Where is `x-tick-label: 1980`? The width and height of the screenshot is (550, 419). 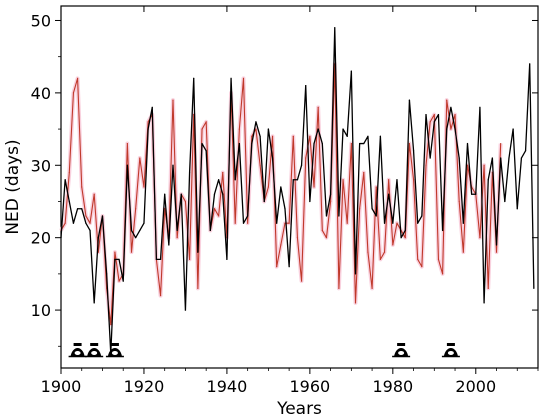 x-tick-label: 1980 is located at coordinates (392, 386).